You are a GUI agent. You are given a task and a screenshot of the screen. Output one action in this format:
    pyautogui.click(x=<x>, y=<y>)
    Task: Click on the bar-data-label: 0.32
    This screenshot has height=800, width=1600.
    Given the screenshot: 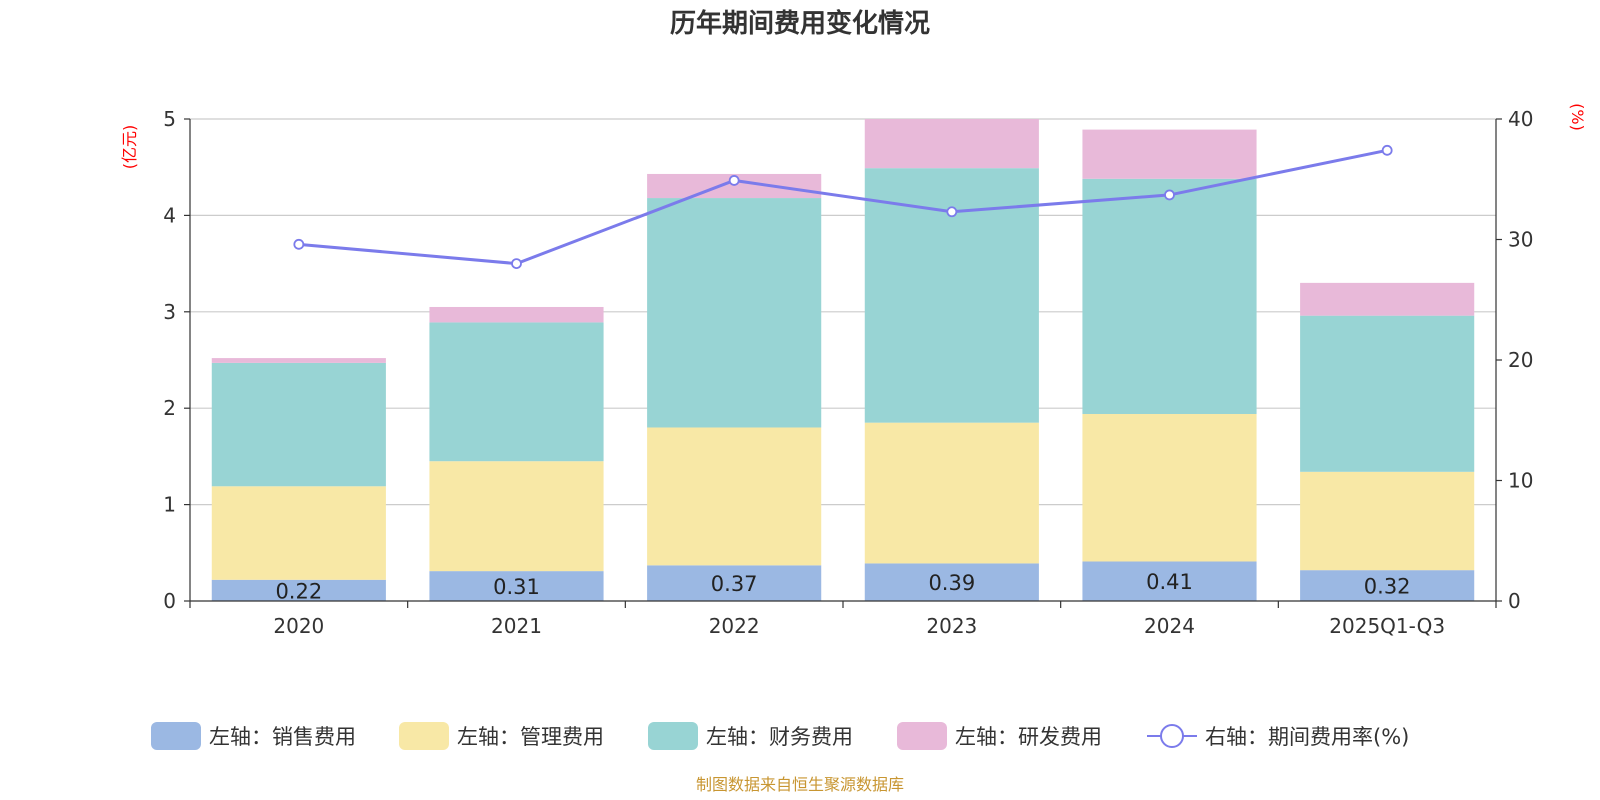 What is the action you would take?
    pyautogui.click(x=1387, y=587)
    